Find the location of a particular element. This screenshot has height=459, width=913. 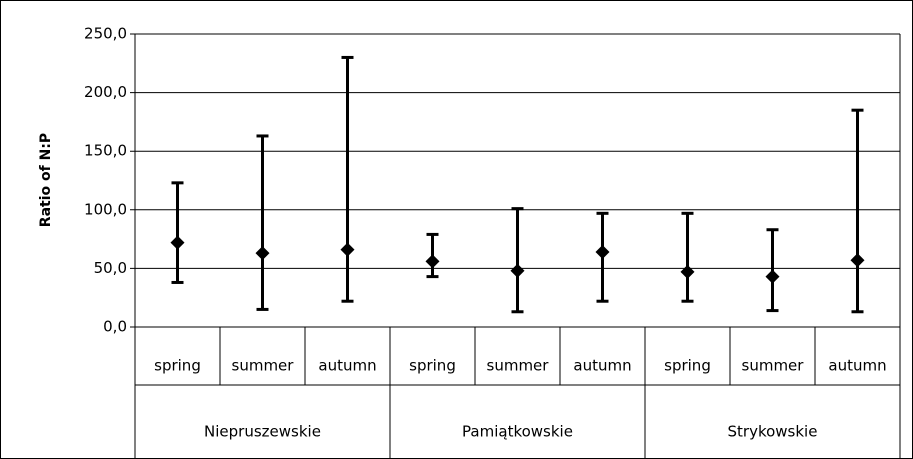

y-tick-label: 100,0 is located at coordinates (105, 209).